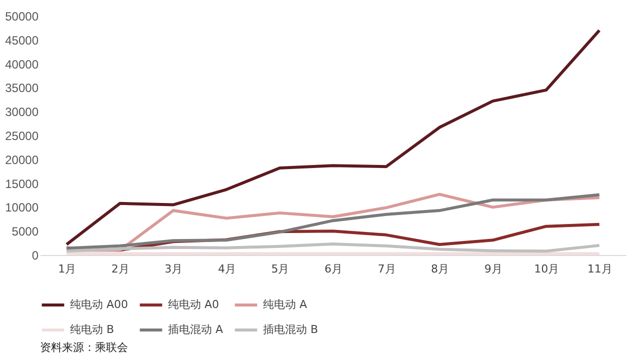 This screenshot has height=357, width=640. I want to click on y-tick-label: 15000, so click(22, 183).